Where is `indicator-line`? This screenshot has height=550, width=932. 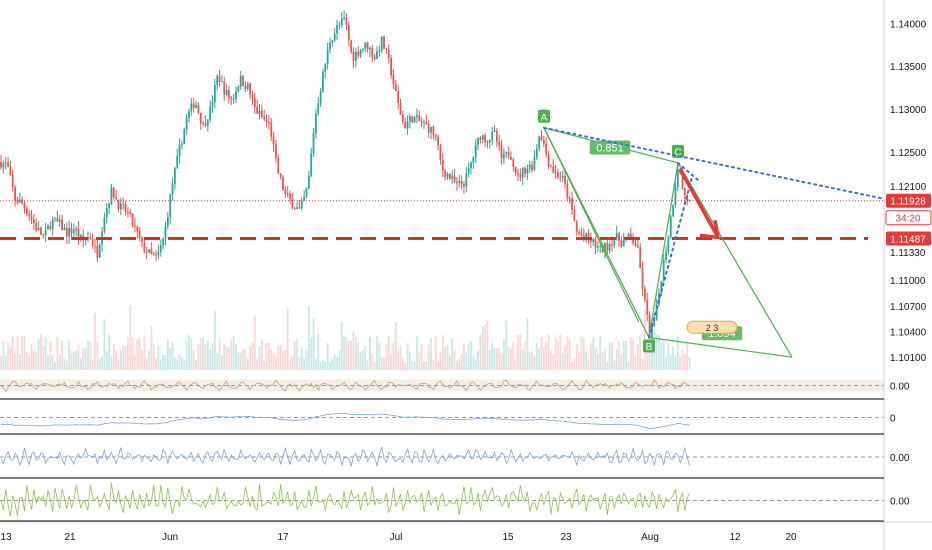 indicator-line is located at coordinates (345, 499).